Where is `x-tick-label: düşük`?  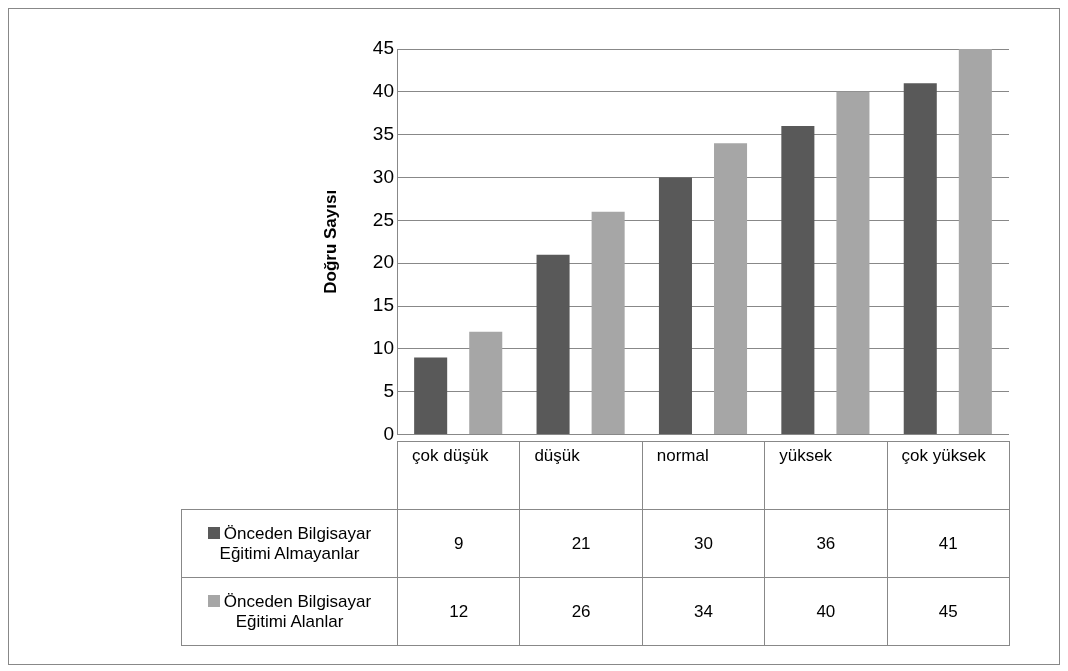 x-tick-label: düşük is located at coordinates (581, 475).